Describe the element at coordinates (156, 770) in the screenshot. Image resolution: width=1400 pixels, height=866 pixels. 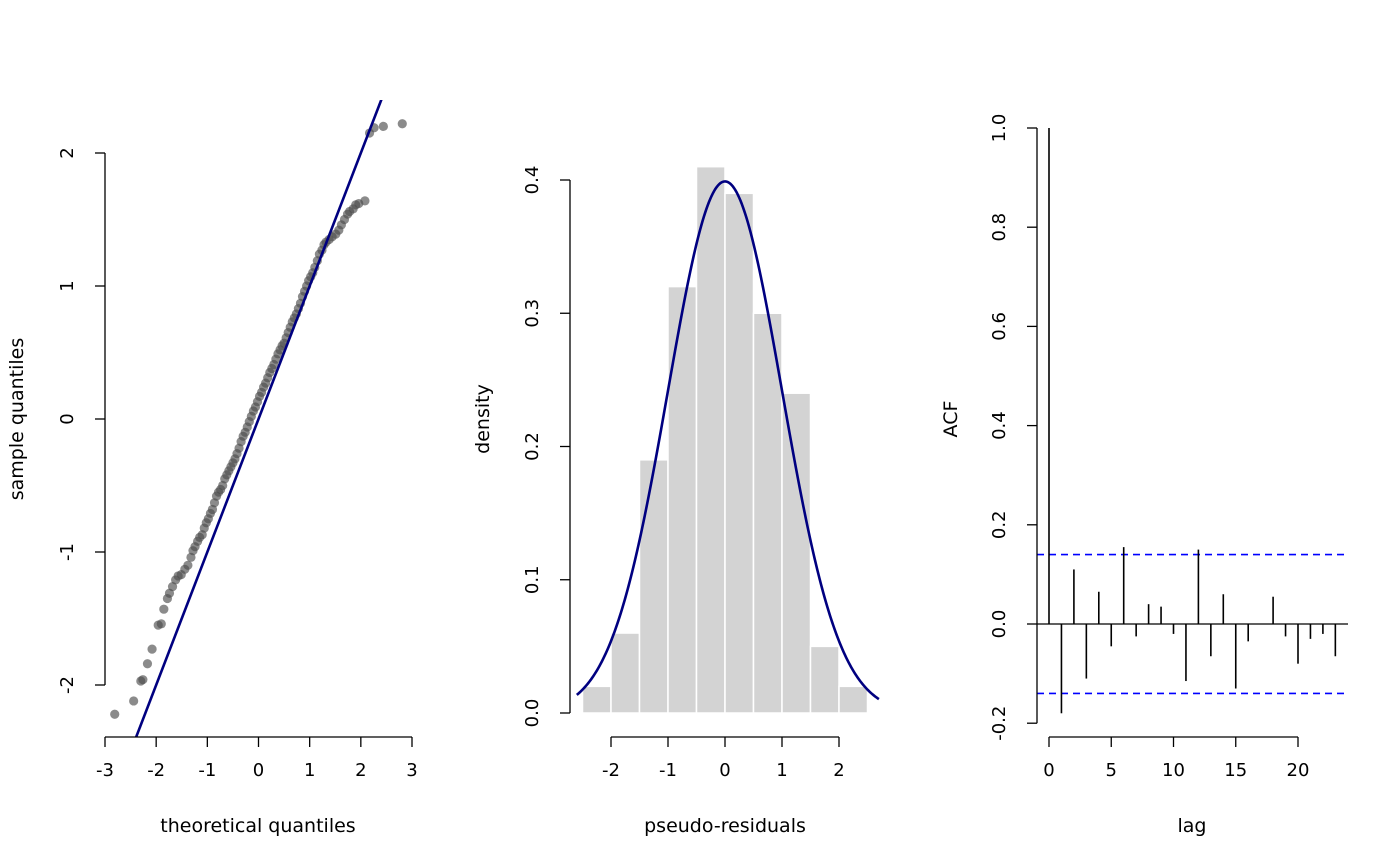
I see `qq-x-tick-label: -2` at that location.